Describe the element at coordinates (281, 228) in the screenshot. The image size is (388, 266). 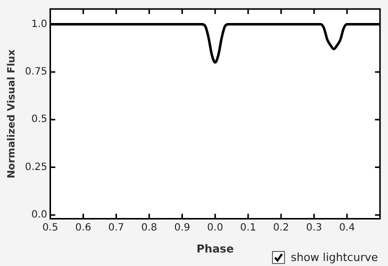
I see `x-tick-label: 0.2` at that location.